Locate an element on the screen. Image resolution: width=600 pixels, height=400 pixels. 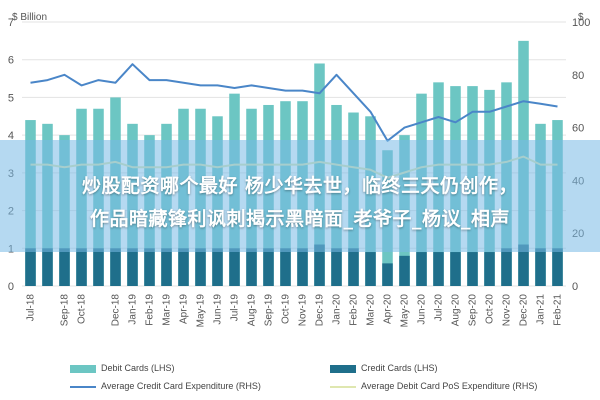
legend-swatch-credit is located at coordinates (343, 368).